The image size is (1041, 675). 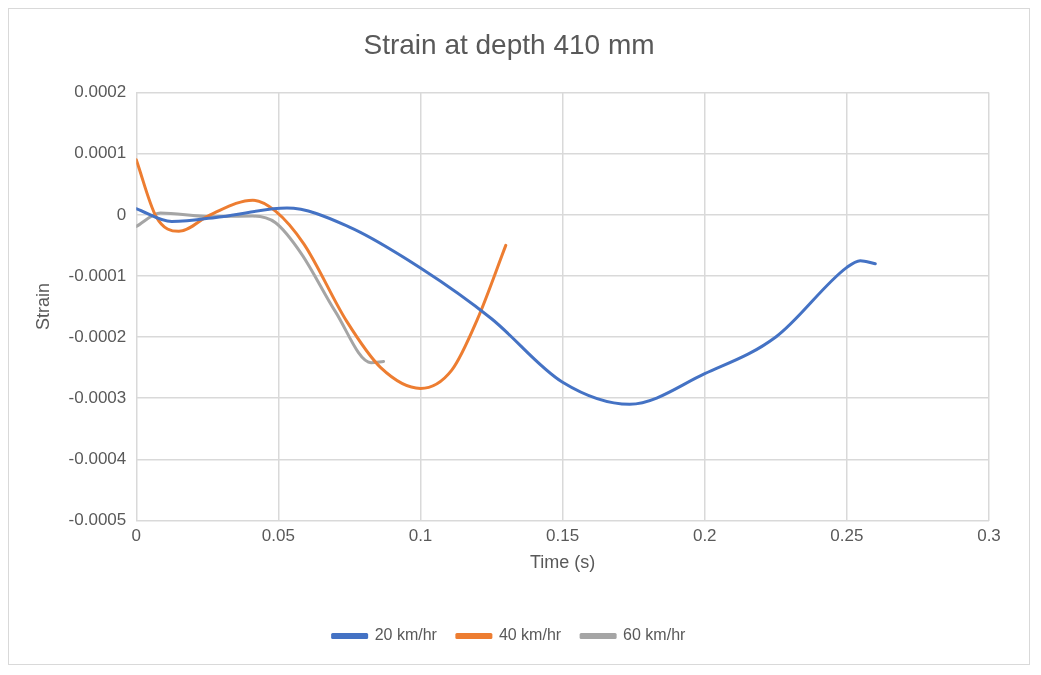 What do you see at coordinates (322, 274) in the screenshot?
I see `line-series` at bounding box center [322, 274].